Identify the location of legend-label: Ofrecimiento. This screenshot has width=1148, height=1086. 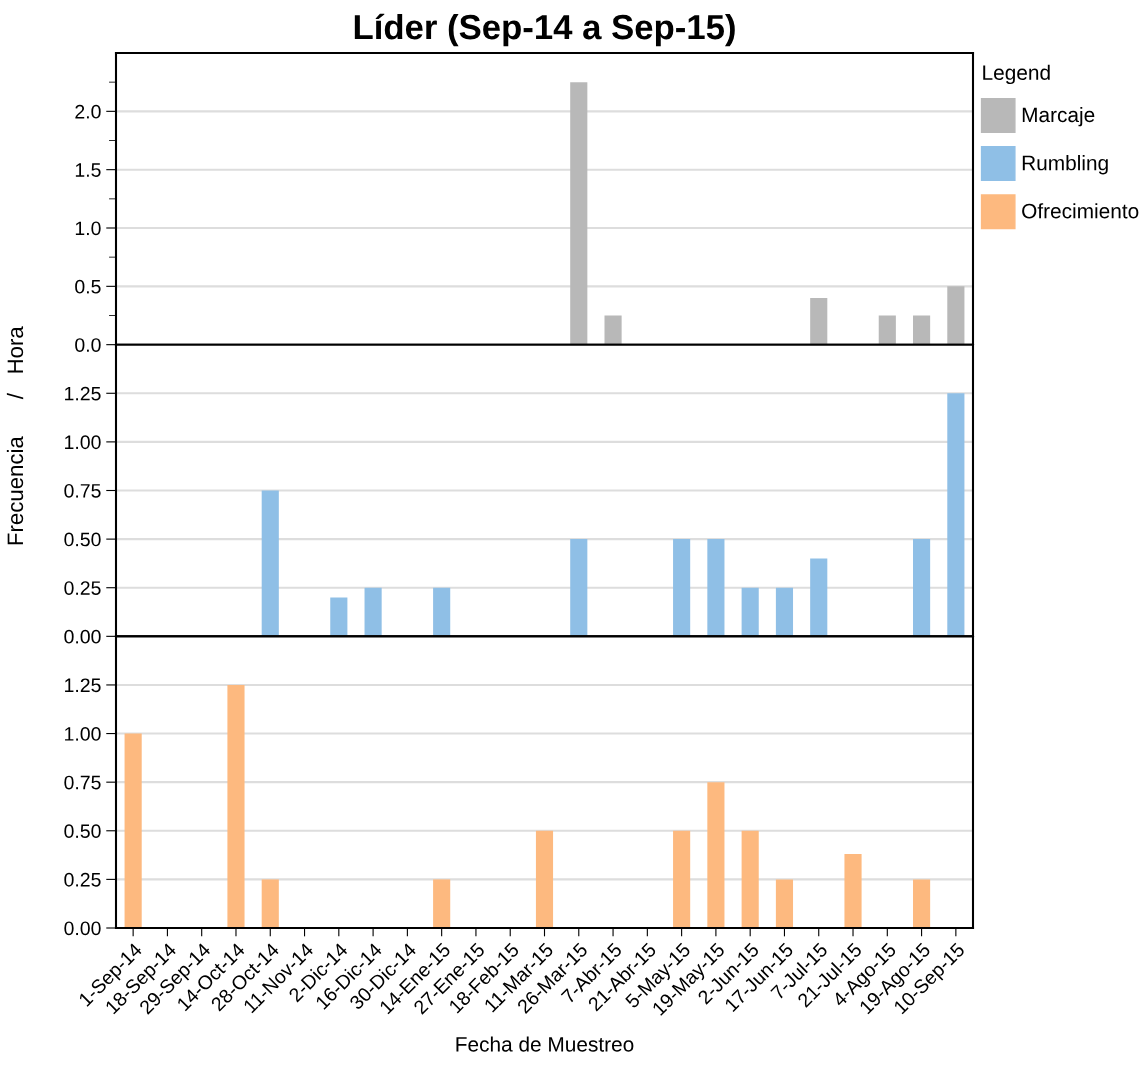
(1080, 211).